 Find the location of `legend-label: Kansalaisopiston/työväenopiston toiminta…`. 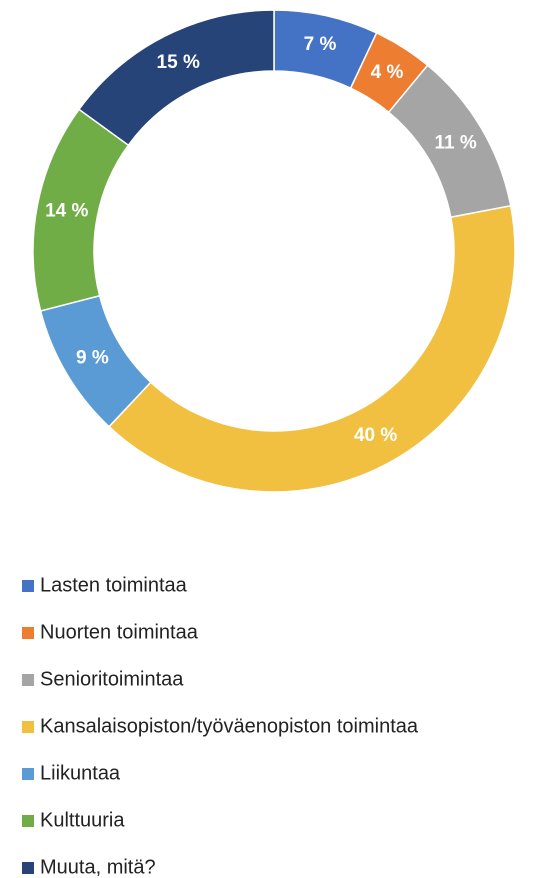

legend-label: Kansalaisopiston/työväenopiston toiminta… is located at coordinates (229, 726).